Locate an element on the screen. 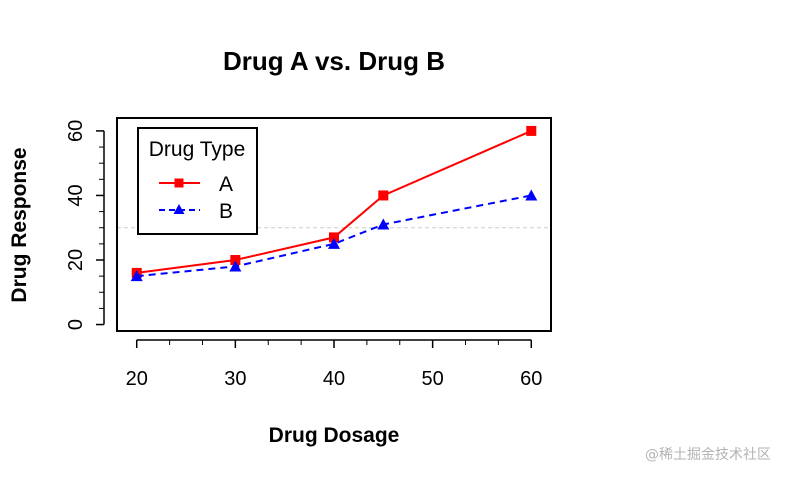 The image size is (785, 480). x-tick-label: 30 is located at coordinates (235, 379).